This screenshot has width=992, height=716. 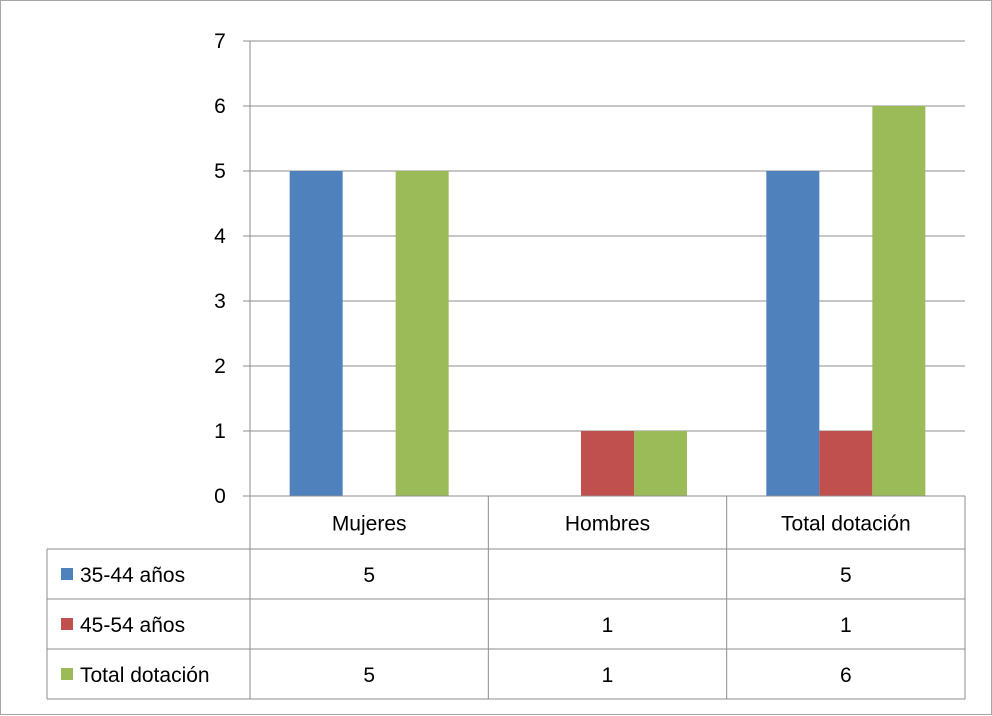 What do you see at coordinates (220, 41) in the screenshot?
I see `y-tick-label: 7` at bounding box center [220, 41].